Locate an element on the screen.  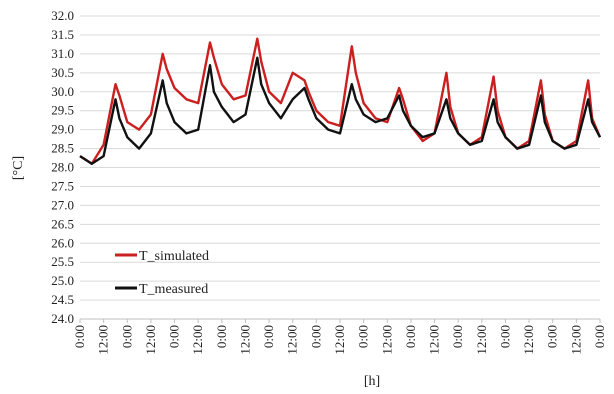
y-tick-label: 32.0 is located at coordinates (62, 15).